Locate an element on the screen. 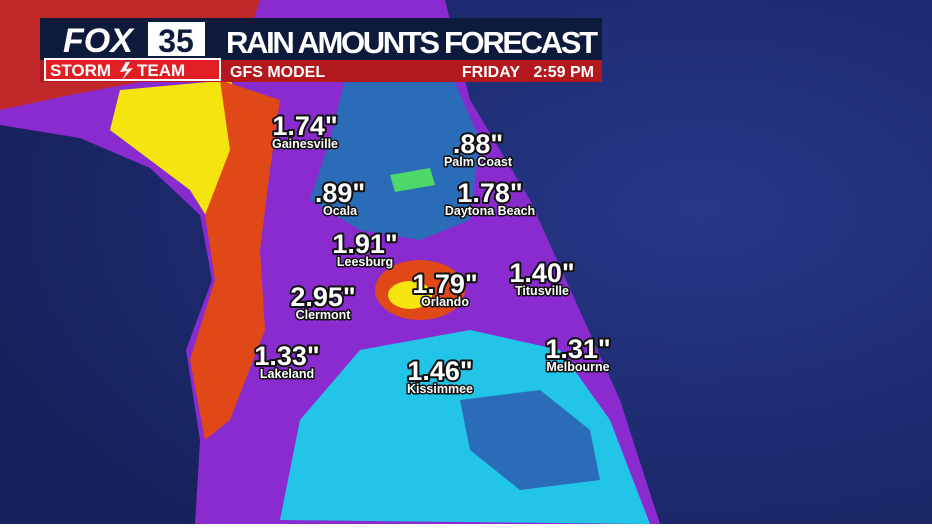  city-name: Lakeland is located at coordinates (287, 374).